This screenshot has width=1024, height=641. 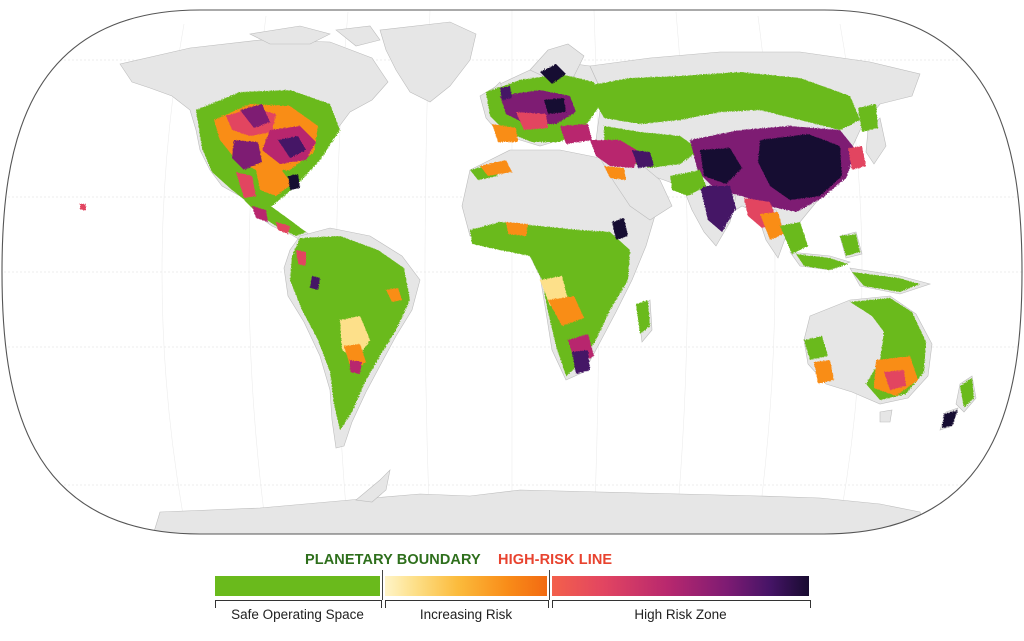 I want to click on safe-bracket, so click(x=298, y=604).